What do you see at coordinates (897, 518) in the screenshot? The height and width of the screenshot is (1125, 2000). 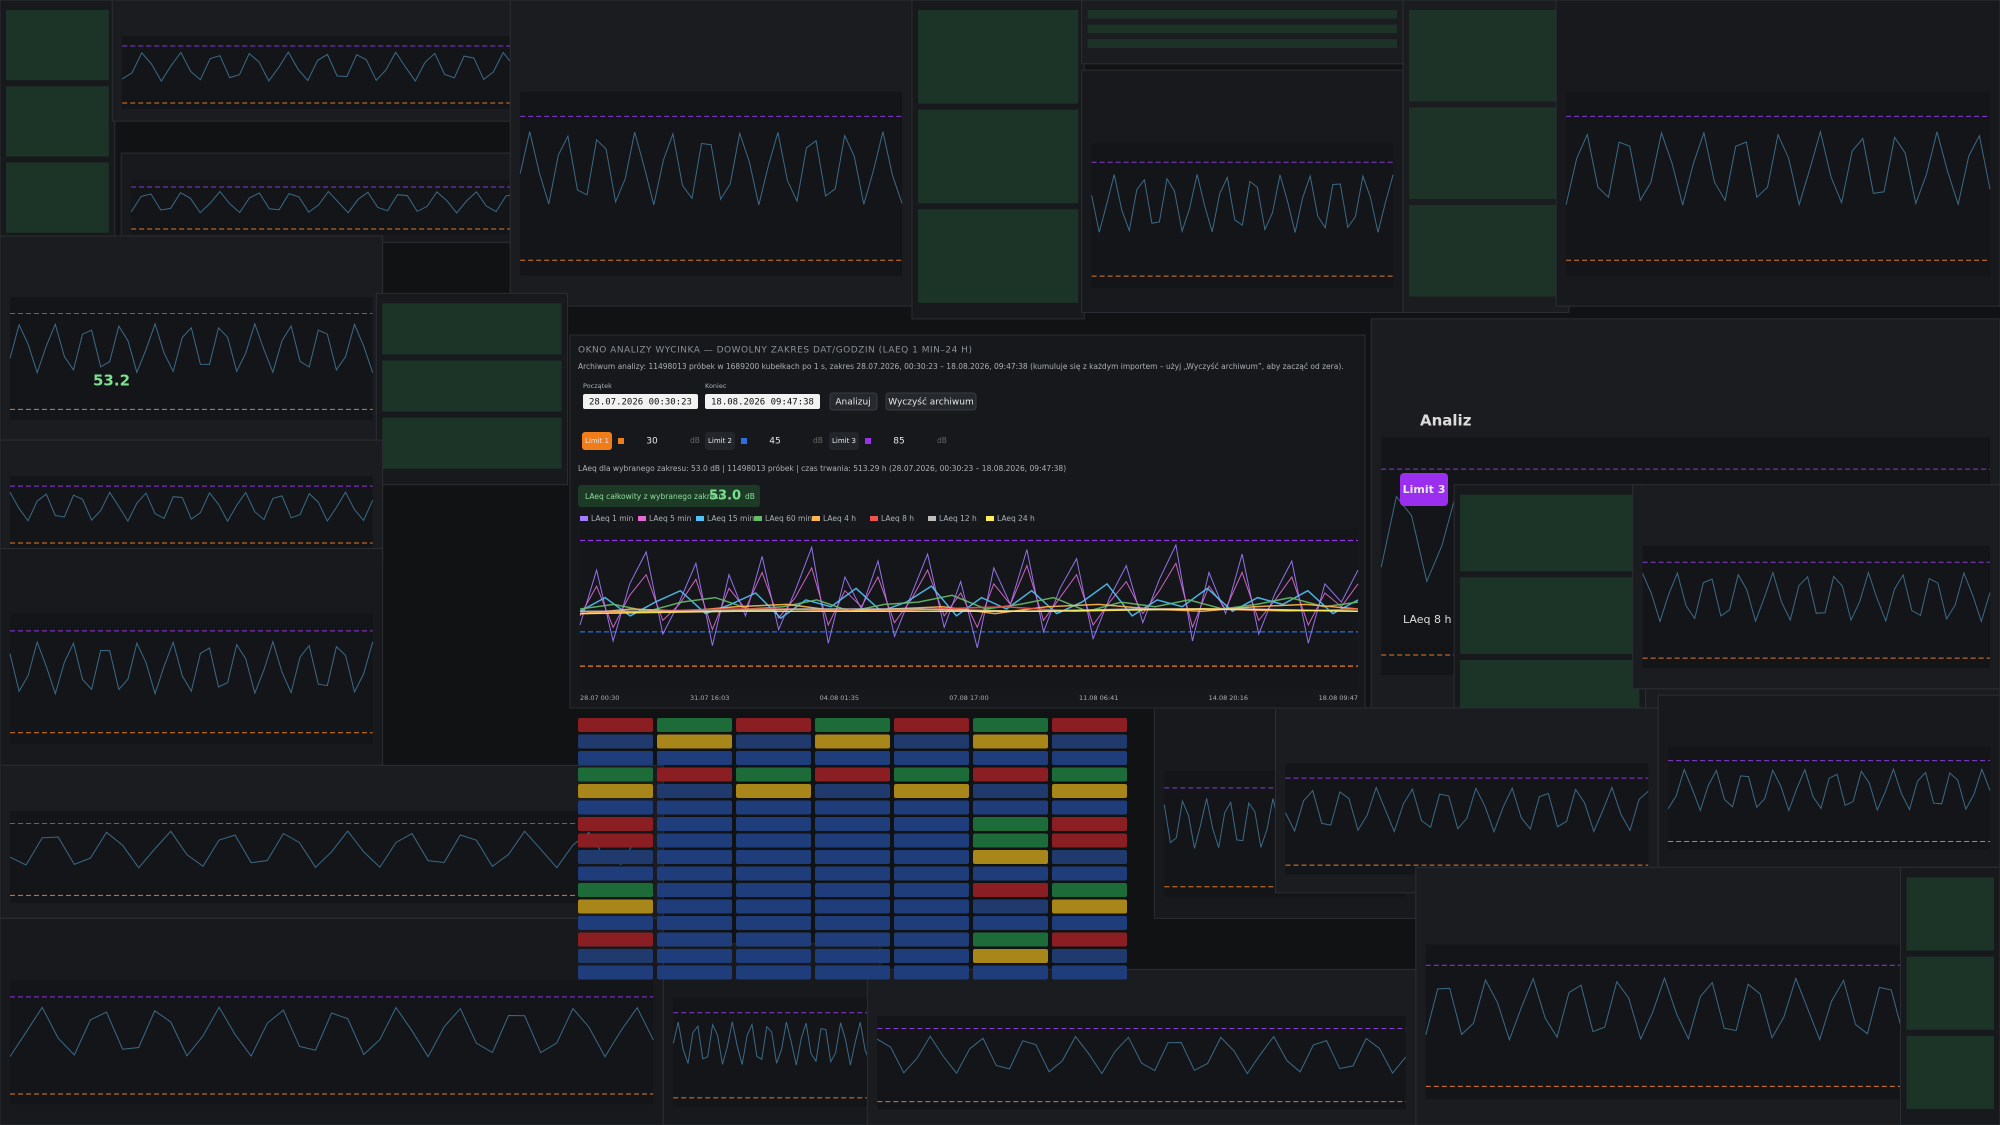 I see `legend-label: LAeq 8 h` at bounding box center [897, 518].